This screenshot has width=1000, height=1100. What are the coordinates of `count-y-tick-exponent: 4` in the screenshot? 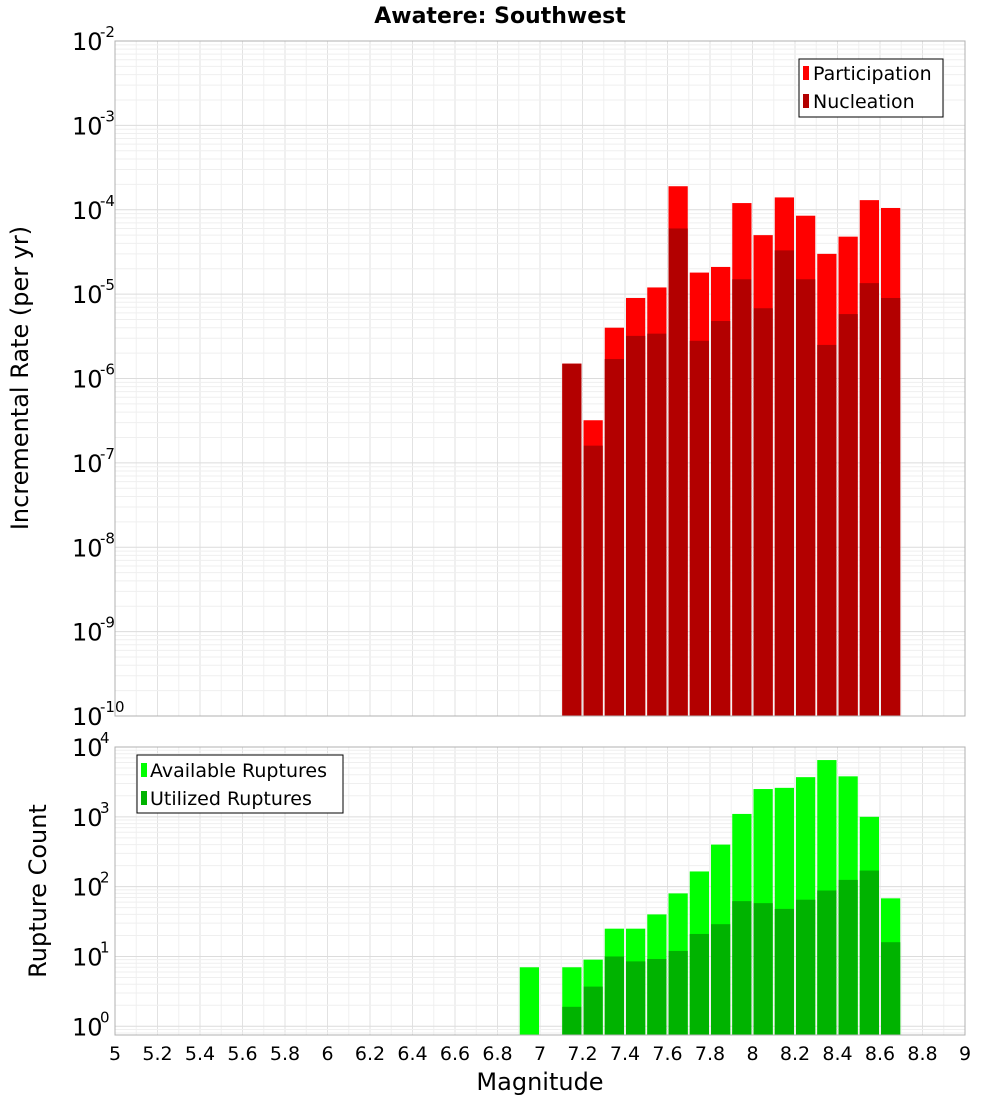 It's located at (105, 738).